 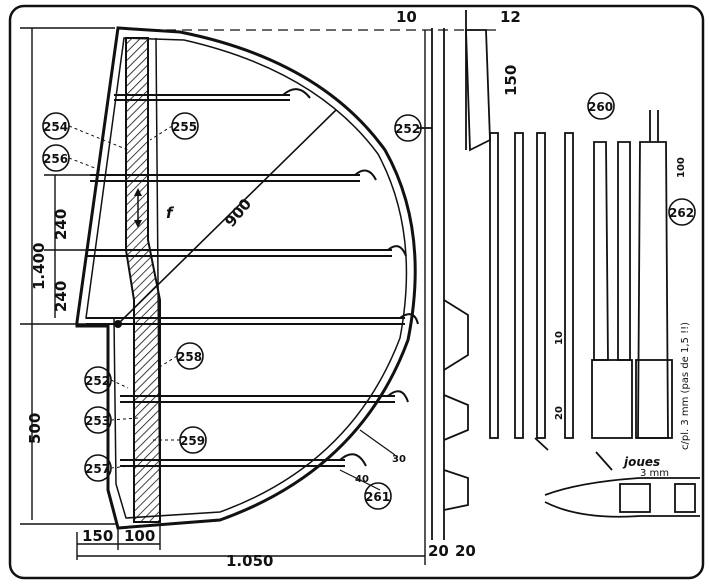 I want to click on label-d150_bottom: 150, so click(x=97, y=536).